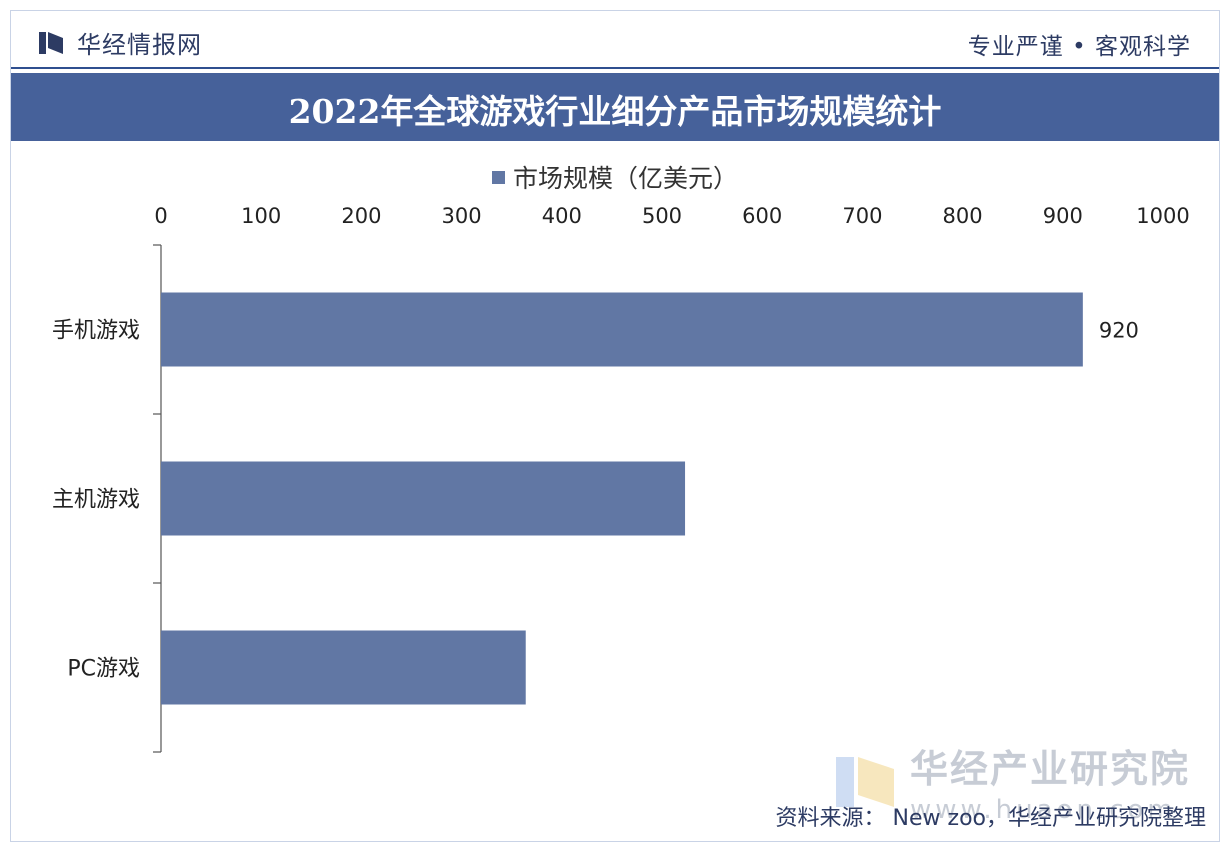  Describe the element at coordinates (615, 68) in the screenshot. I see `header-rule` at that location.